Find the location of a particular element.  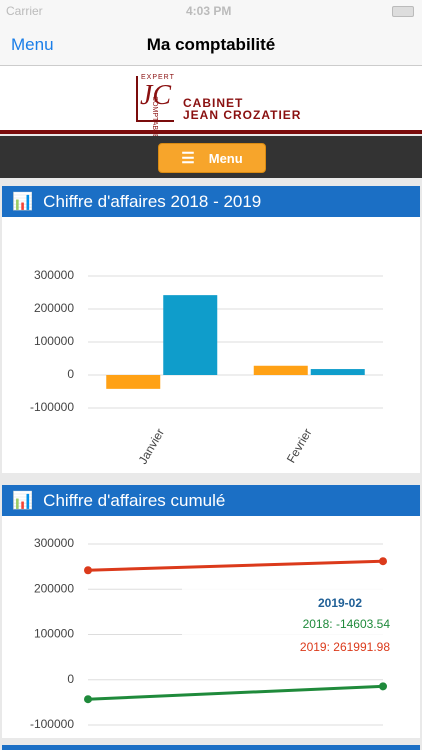

menu-label: Menu is located at coordinates (225, 158).